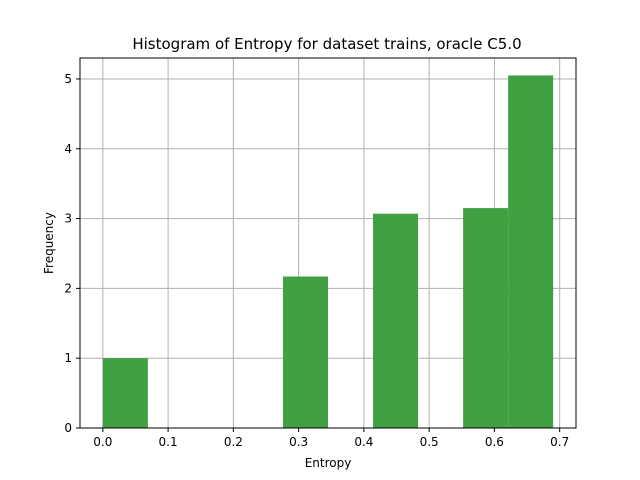  Describe the element at coordinates (298, 442) in the screenshot. I see `x-tick-label: 0.3` at that location.